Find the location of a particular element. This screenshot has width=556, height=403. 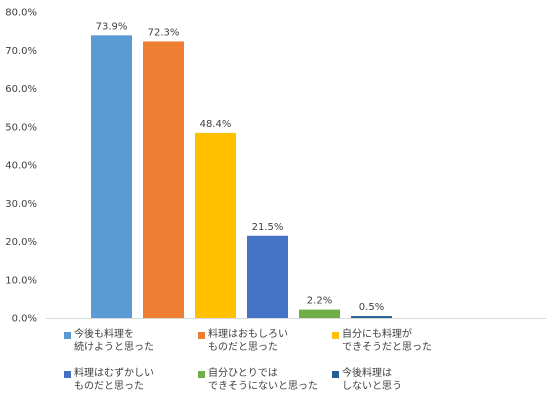

y-tick-label: 40.0% is located at coordinates (21, 166).